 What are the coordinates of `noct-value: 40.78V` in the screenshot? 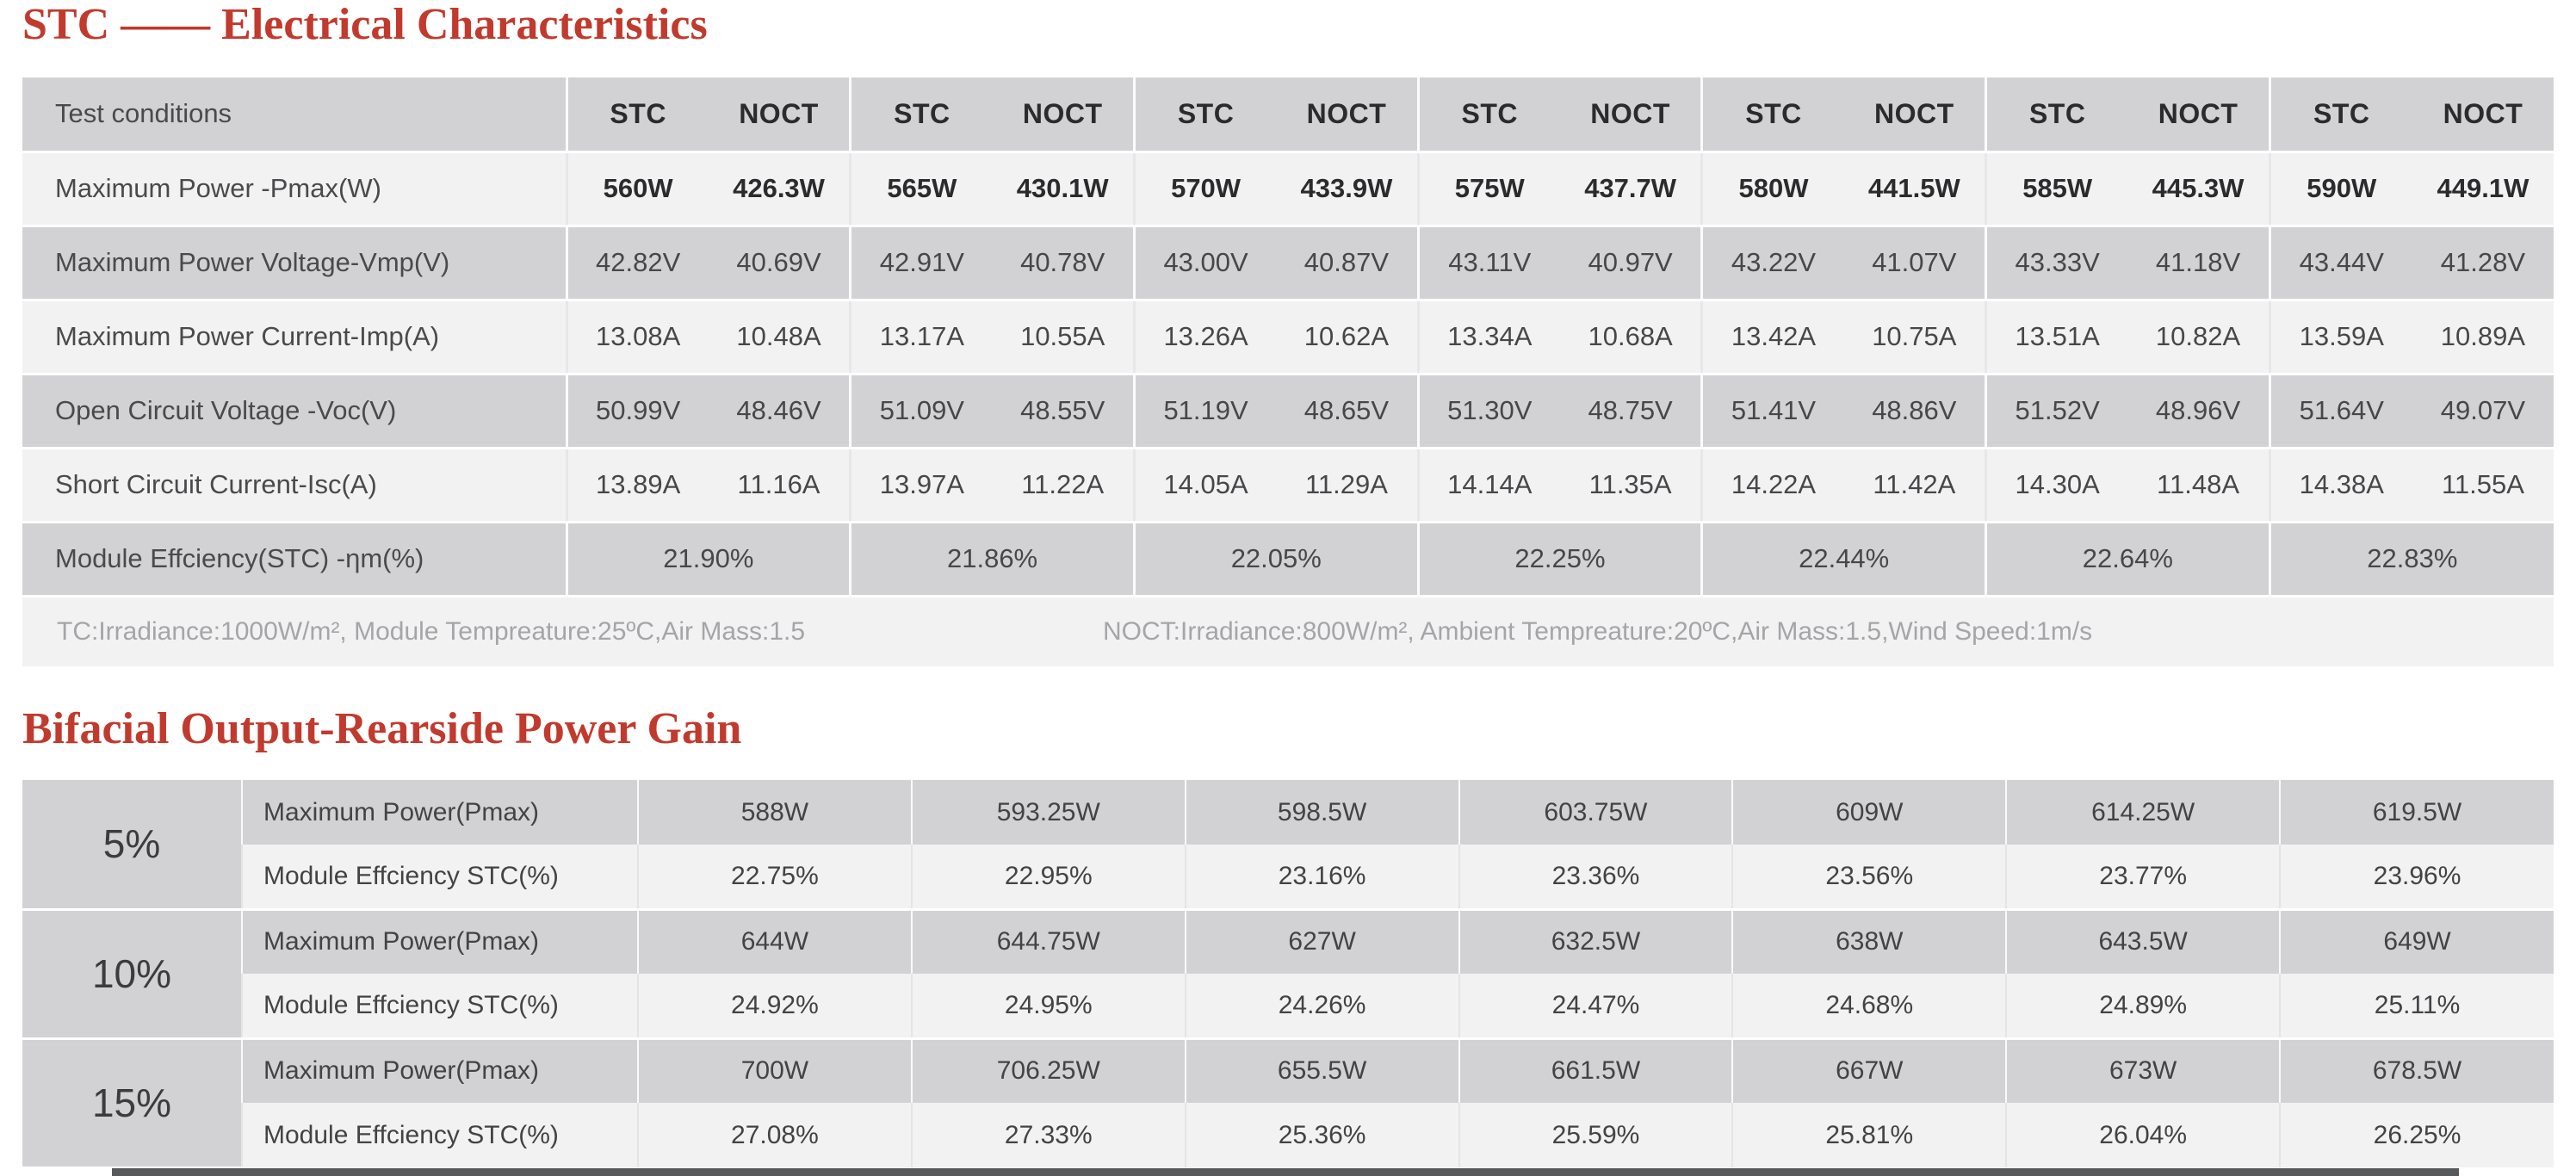 It's located at (1062, 262).